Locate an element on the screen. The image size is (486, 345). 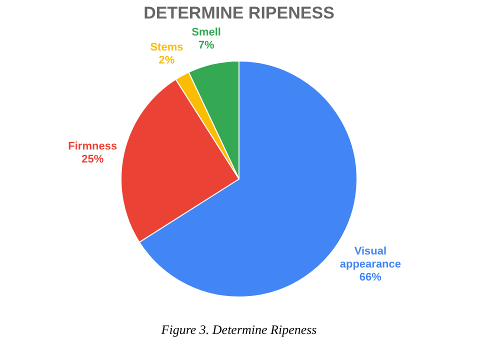
data-label: 2% is located at coordinates (166, 60).